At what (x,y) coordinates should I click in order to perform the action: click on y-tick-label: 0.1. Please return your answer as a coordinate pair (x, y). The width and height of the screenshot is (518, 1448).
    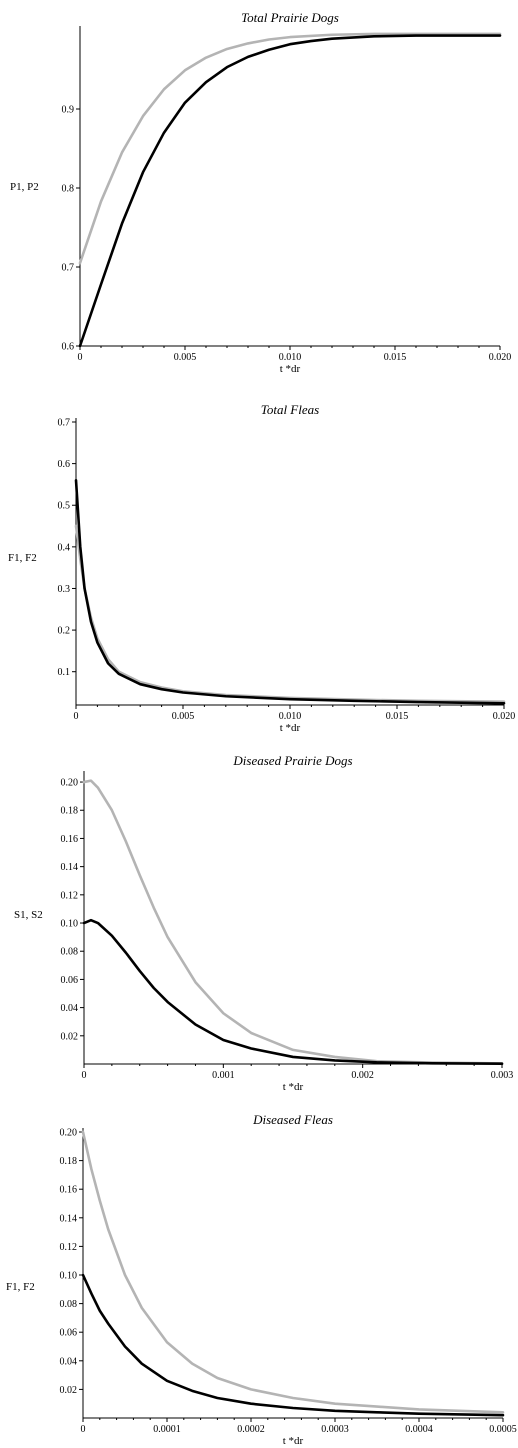
    Looking at the image, I should click on (64, 672).